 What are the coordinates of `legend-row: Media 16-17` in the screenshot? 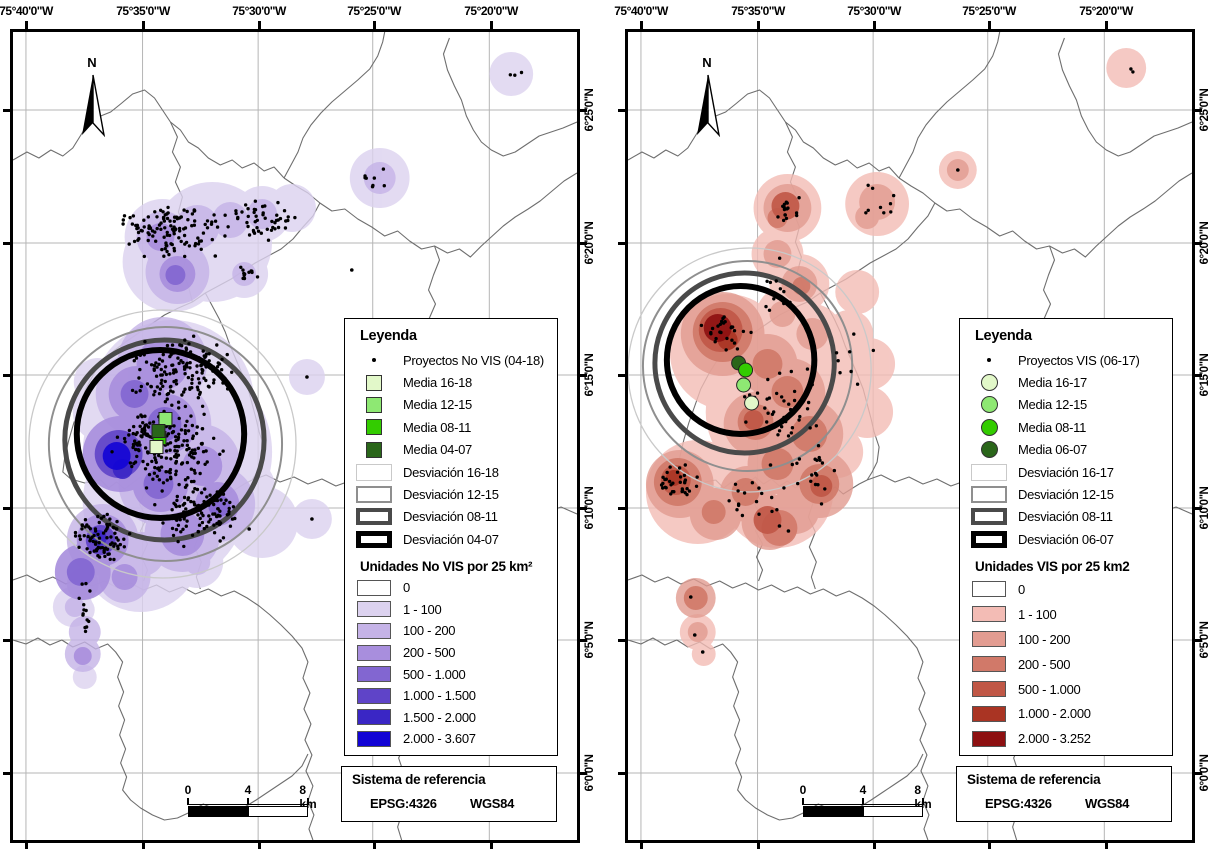 It's located at (1066, 382).